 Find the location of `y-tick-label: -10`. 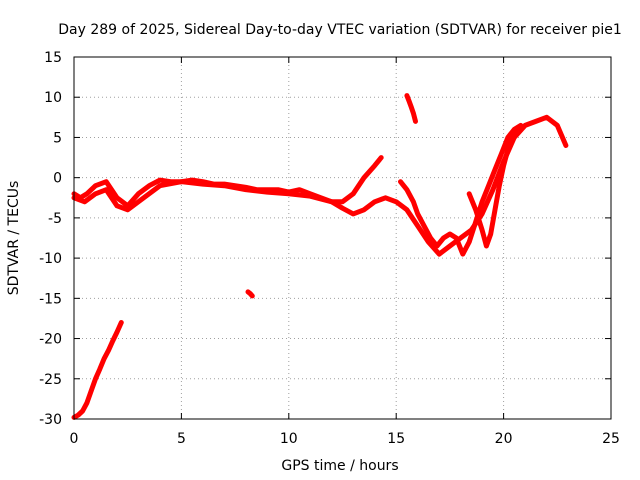

y-tick-label: -10 is located at coordinates (50, 259).